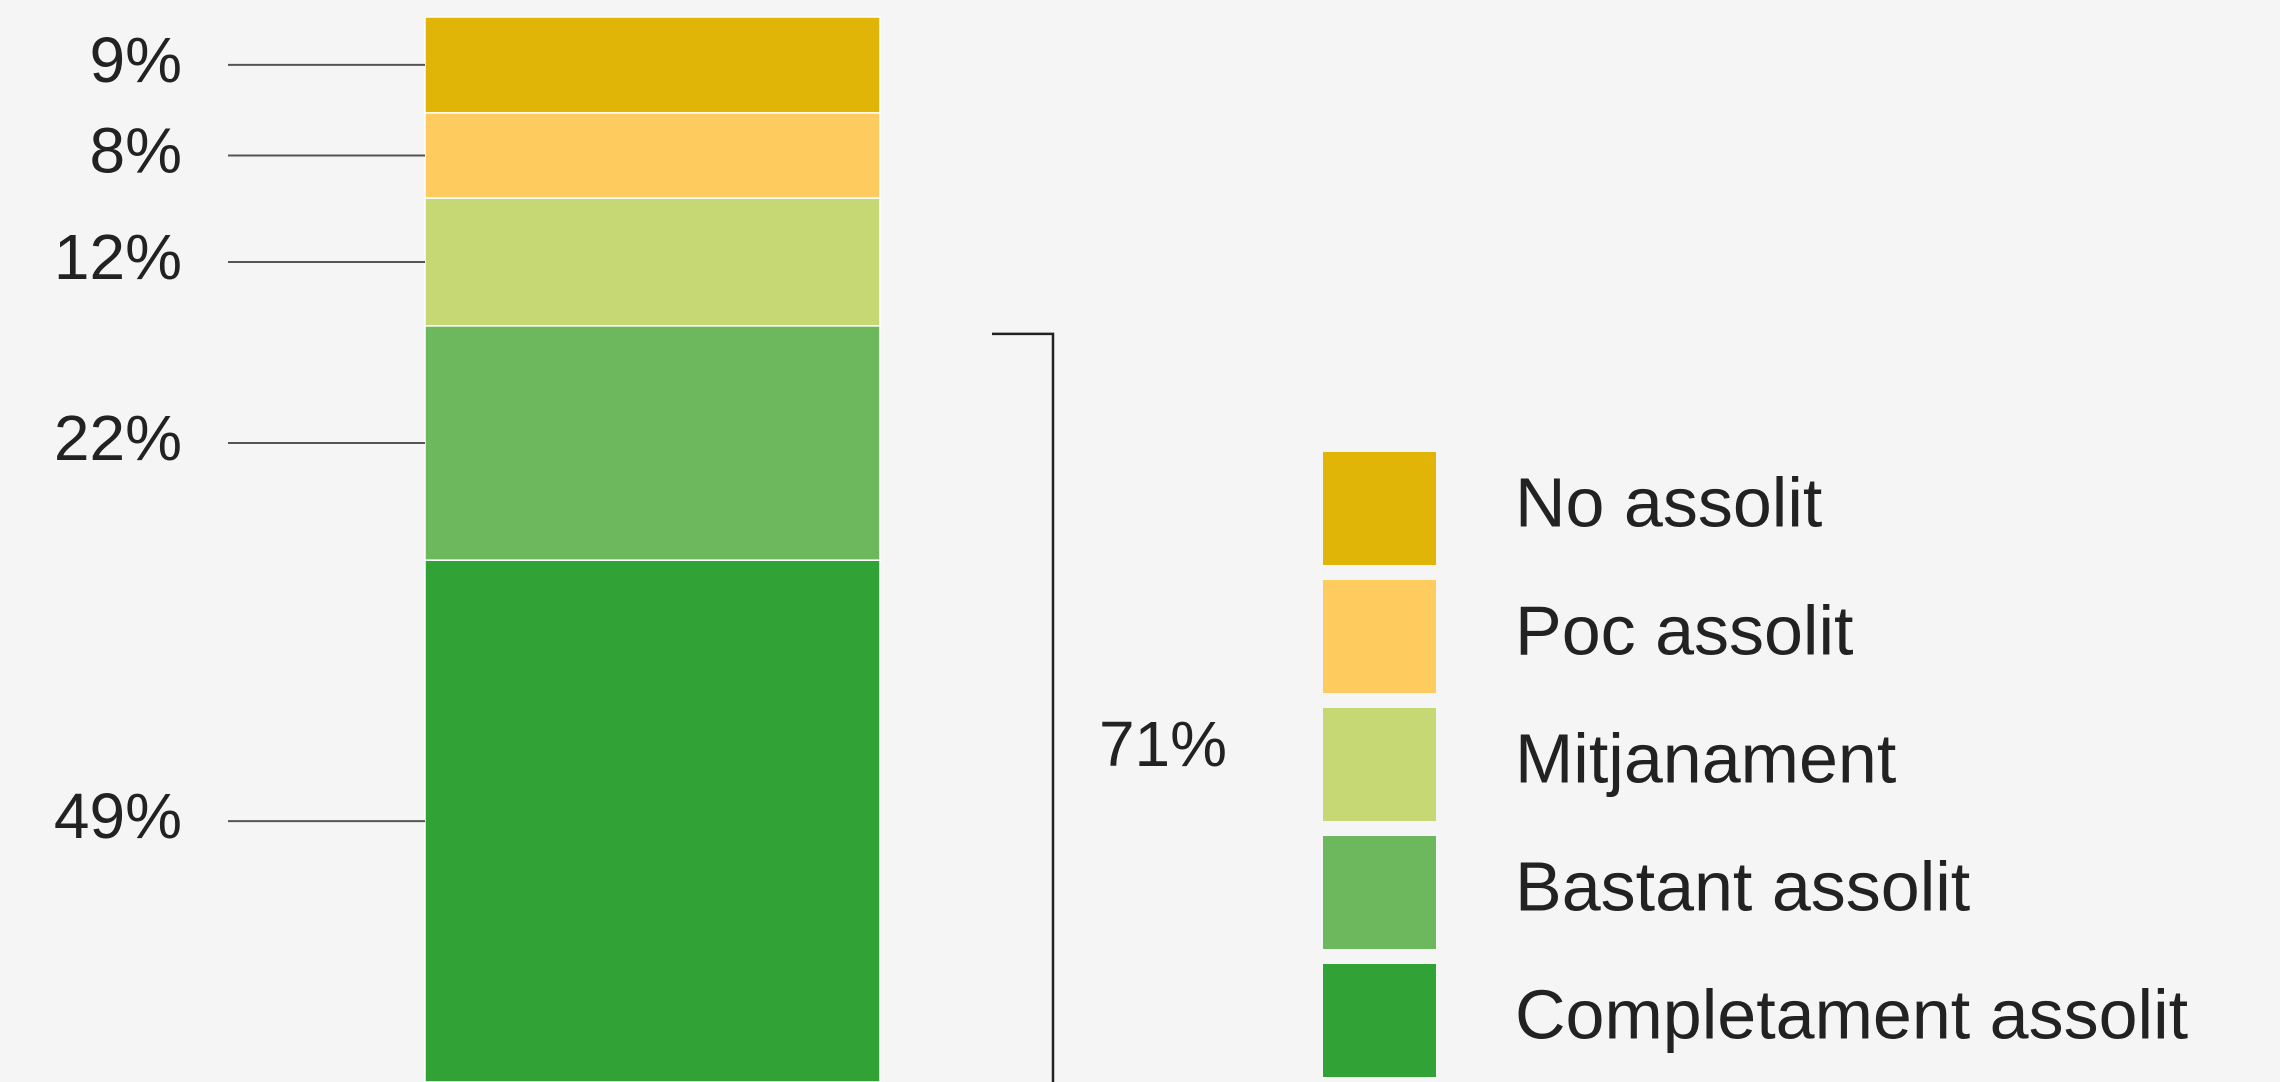  What do you see at coordinates (1163, 744) in the screenshot?
I see `bracket-label: 71%` at bounding box center [1163, 744].